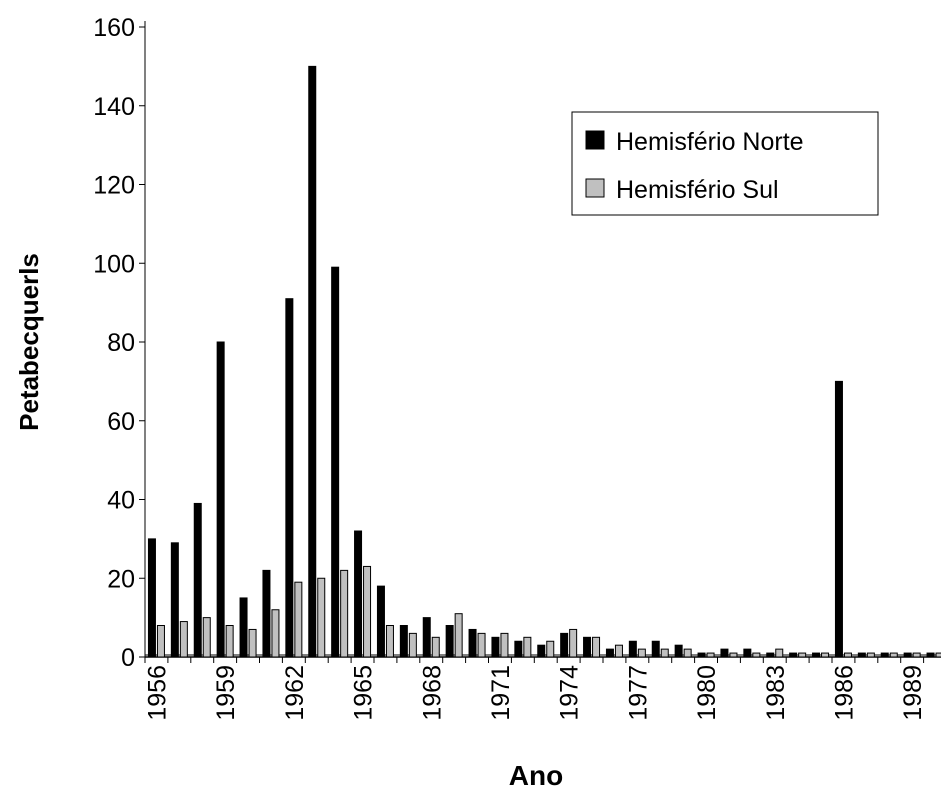  Describe the element at coordinates (114, 28) in the screenshot. I see `y-tick-label: 160` at that location.